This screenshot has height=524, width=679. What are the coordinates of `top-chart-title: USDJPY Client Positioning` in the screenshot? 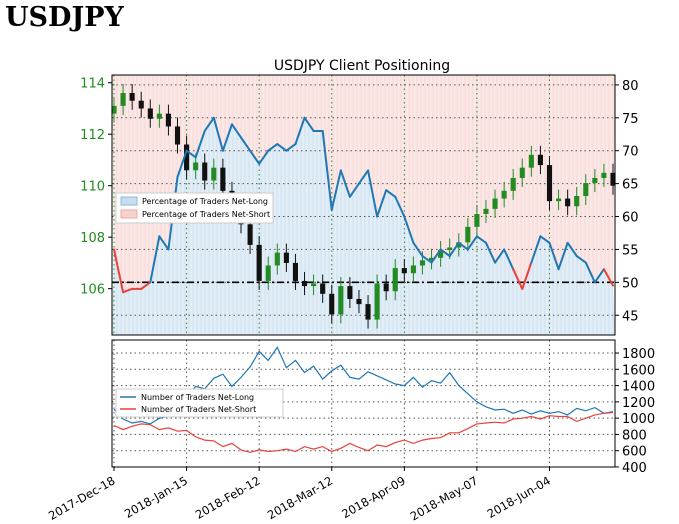 It's located at (362, 66).